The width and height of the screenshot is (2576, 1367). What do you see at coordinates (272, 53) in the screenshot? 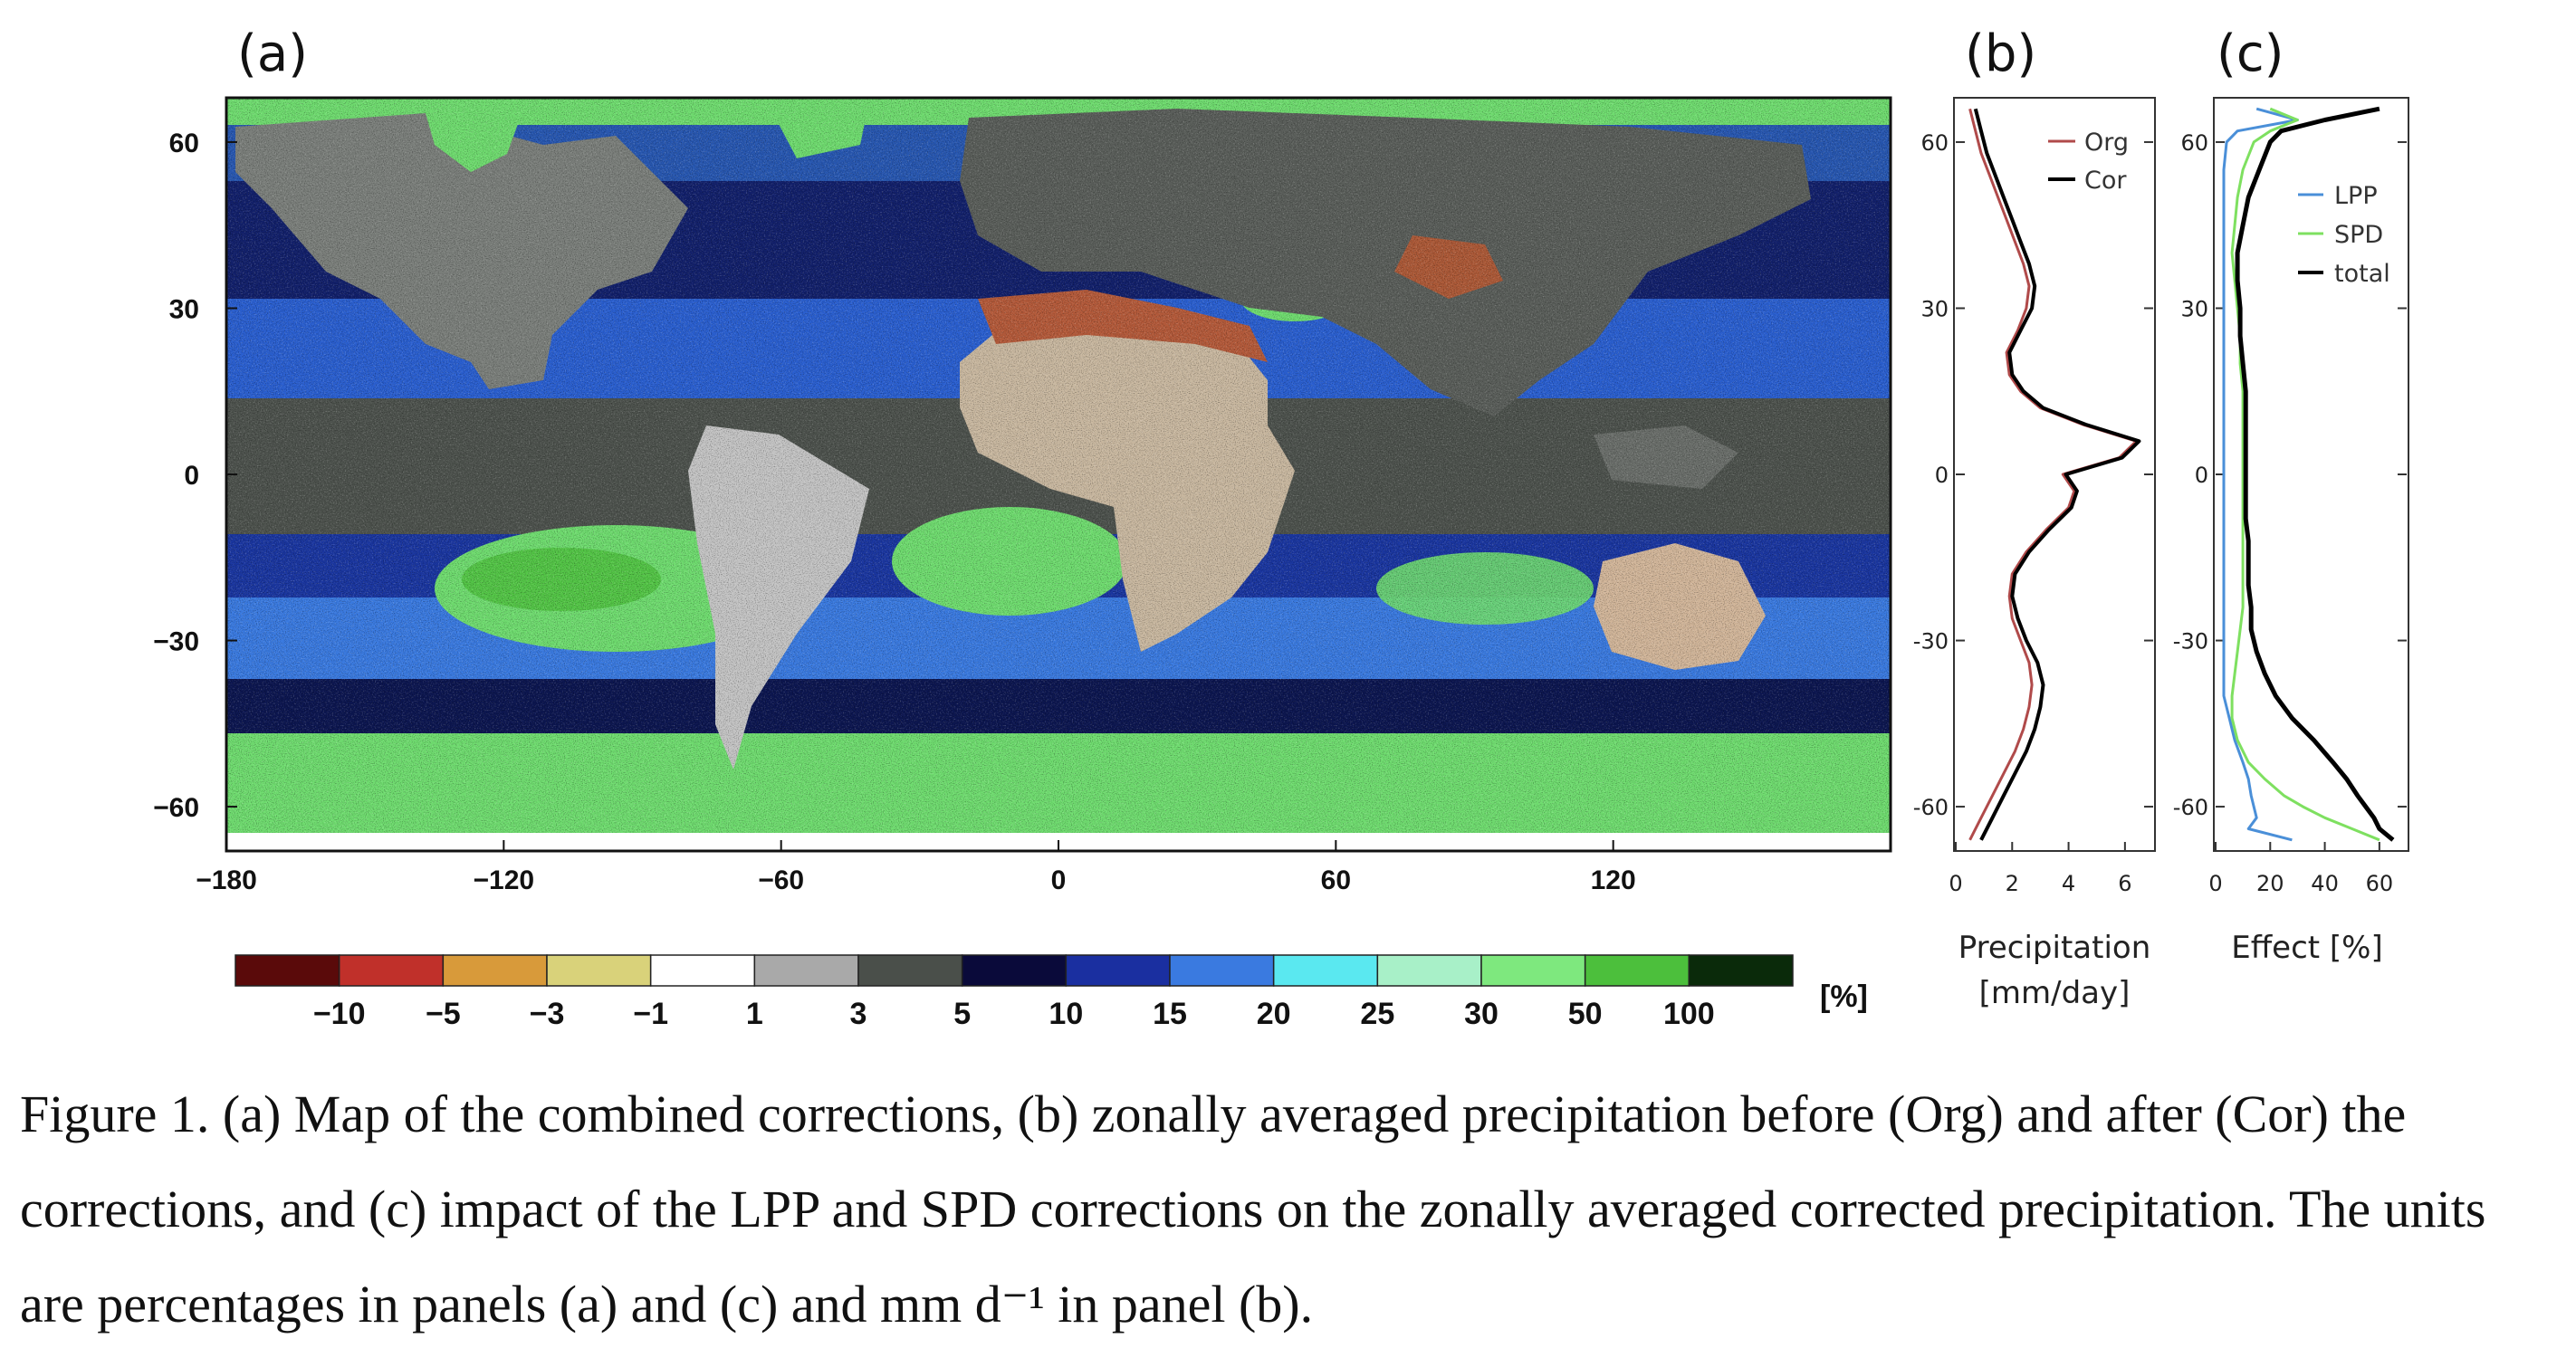
I see `panel-a-label: (a)` at bounding box center [272, 53].